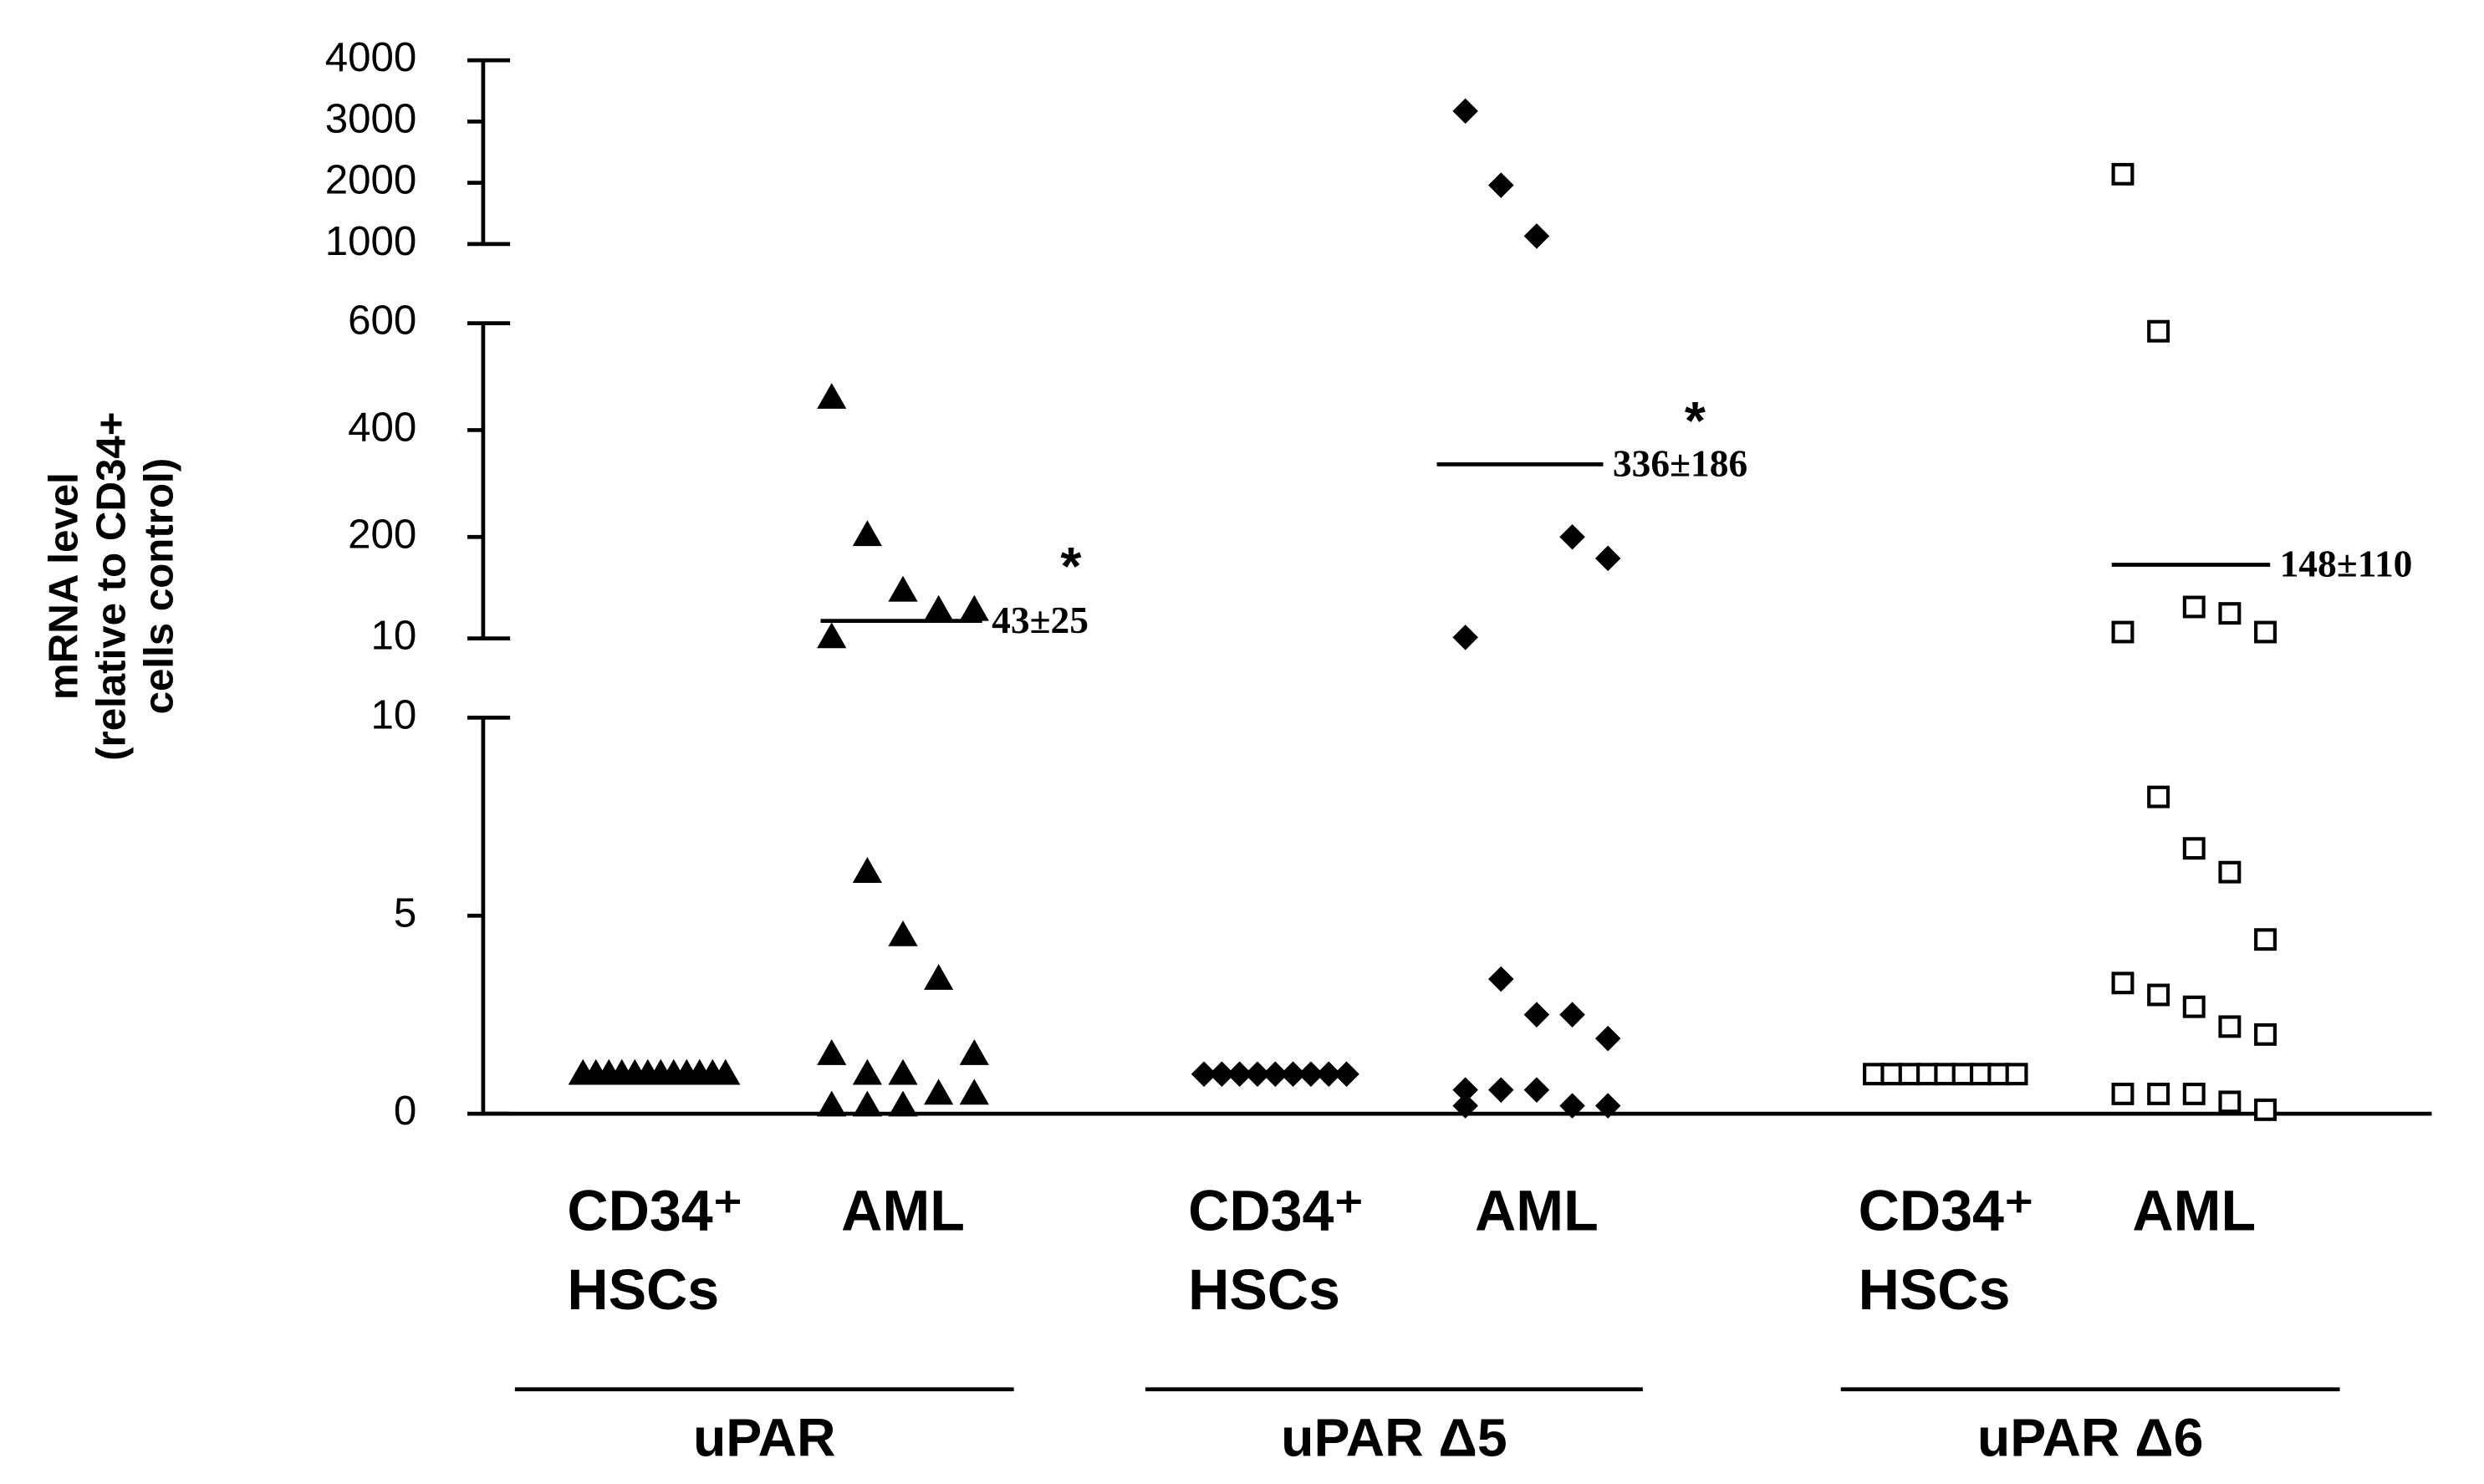  What do you see at coordinates (382, 534) in the screenshot?
I see `y-tick-label: 200` at bounding box center [382, 534].